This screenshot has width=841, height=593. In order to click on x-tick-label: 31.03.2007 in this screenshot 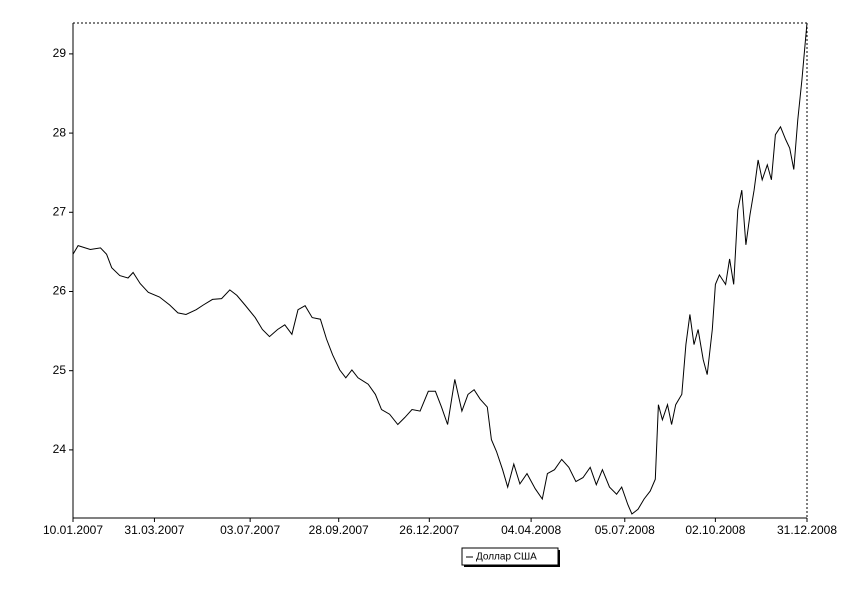, I will do `click(154, 530)`.